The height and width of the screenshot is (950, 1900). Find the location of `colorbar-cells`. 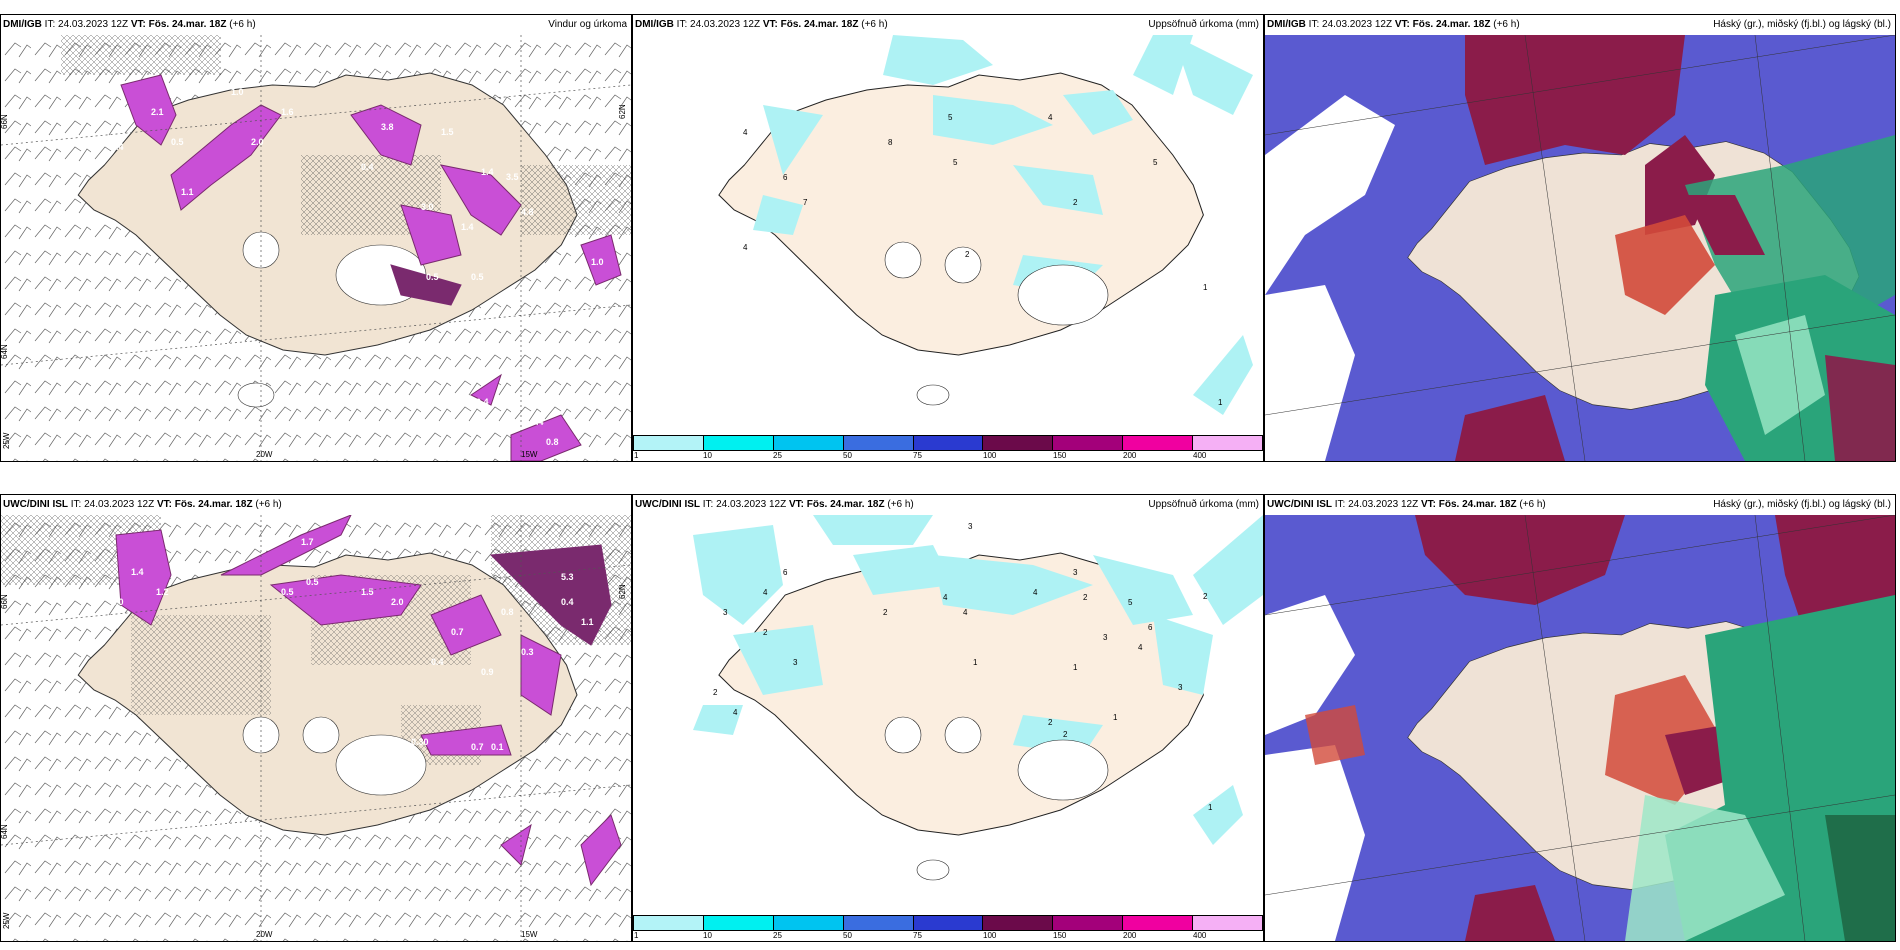

colorbar-cells is located at coordinates (948, 923).